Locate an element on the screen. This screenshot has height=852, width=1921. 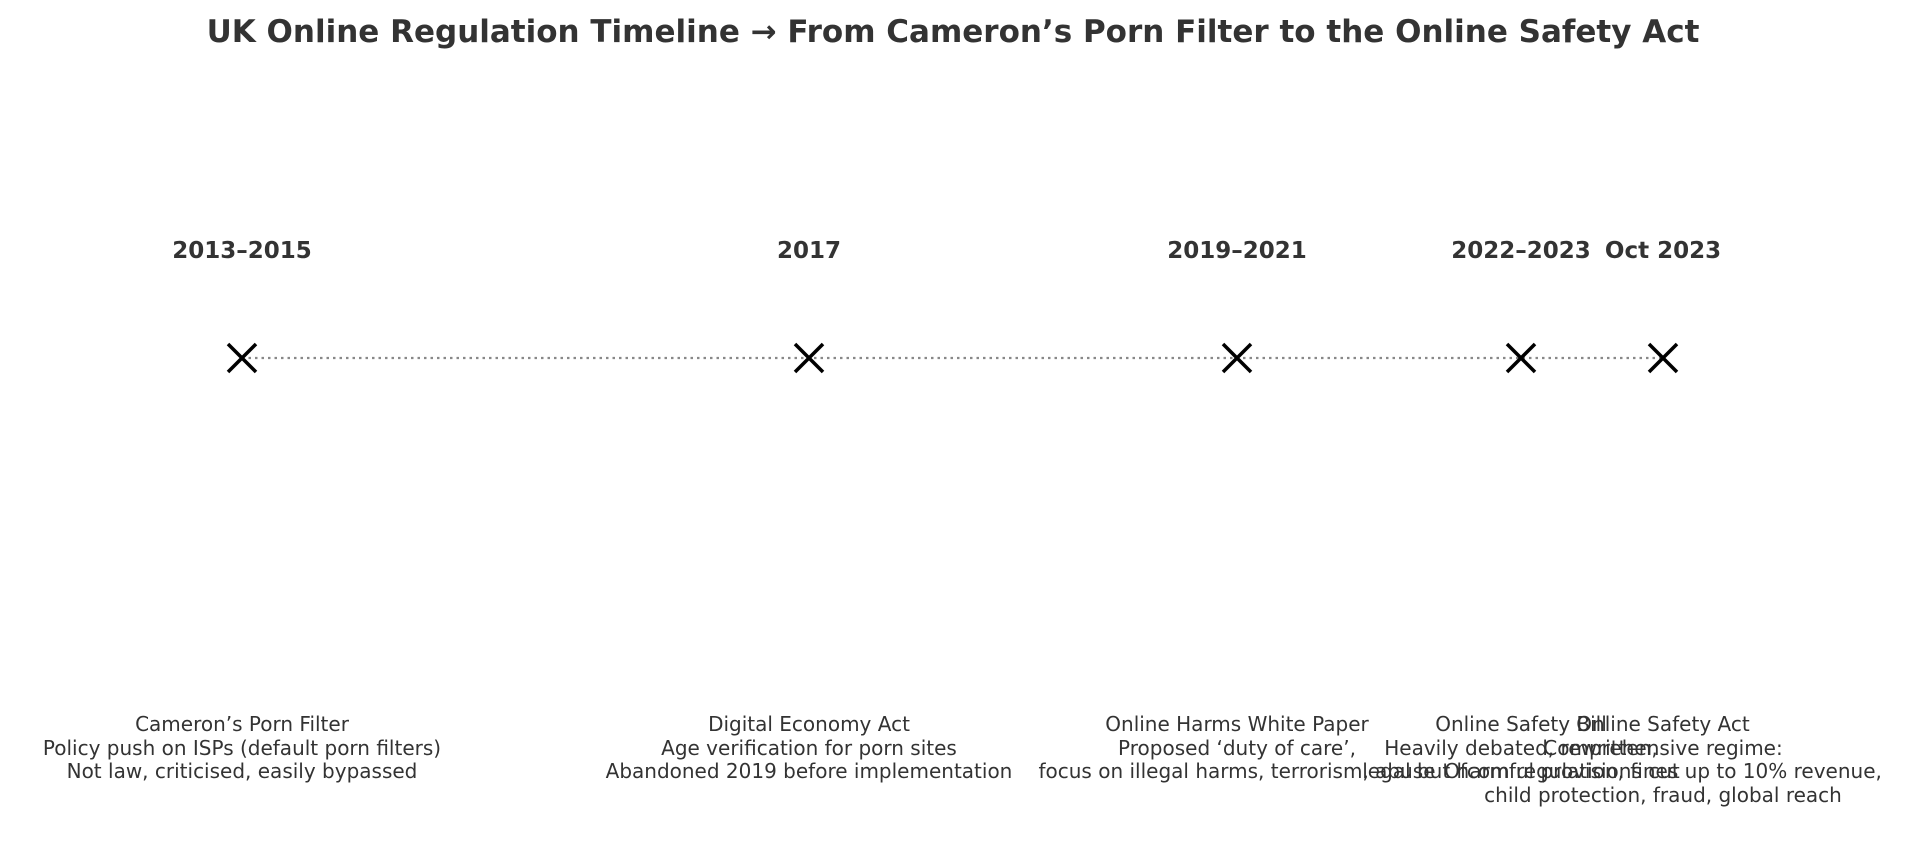
event-detail: focus on illegal harms, terrorism, abuse is located at coordinates (1237, 771).